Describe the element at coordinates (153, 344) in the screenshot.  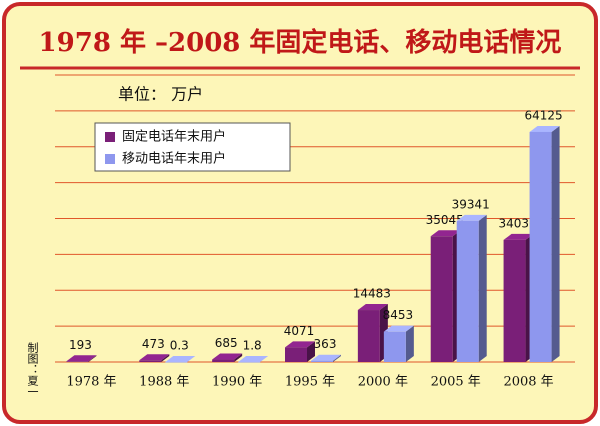
I see `data-label: 473` at that location.